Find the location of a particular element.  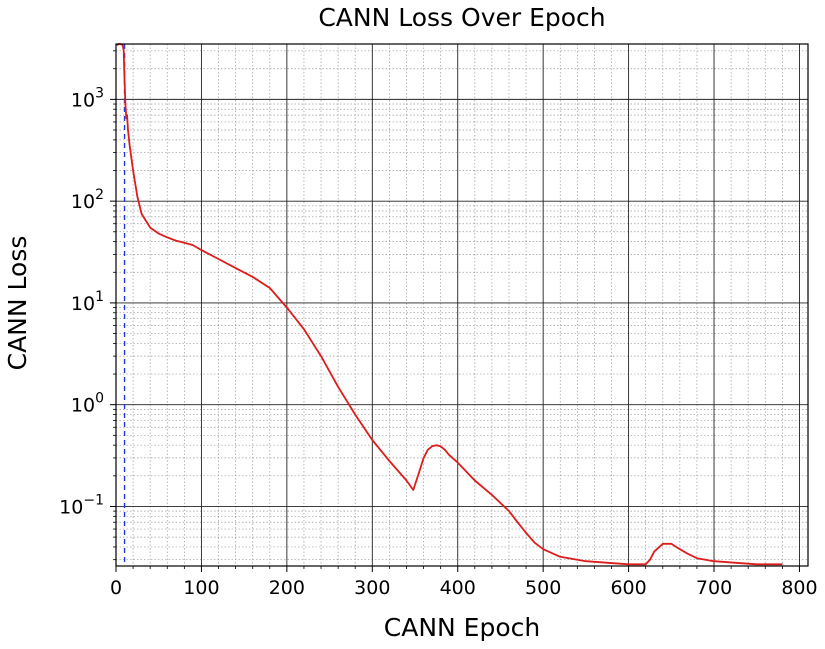

y-tick-label-exponent: 0 is located at coordinates (99, 399).